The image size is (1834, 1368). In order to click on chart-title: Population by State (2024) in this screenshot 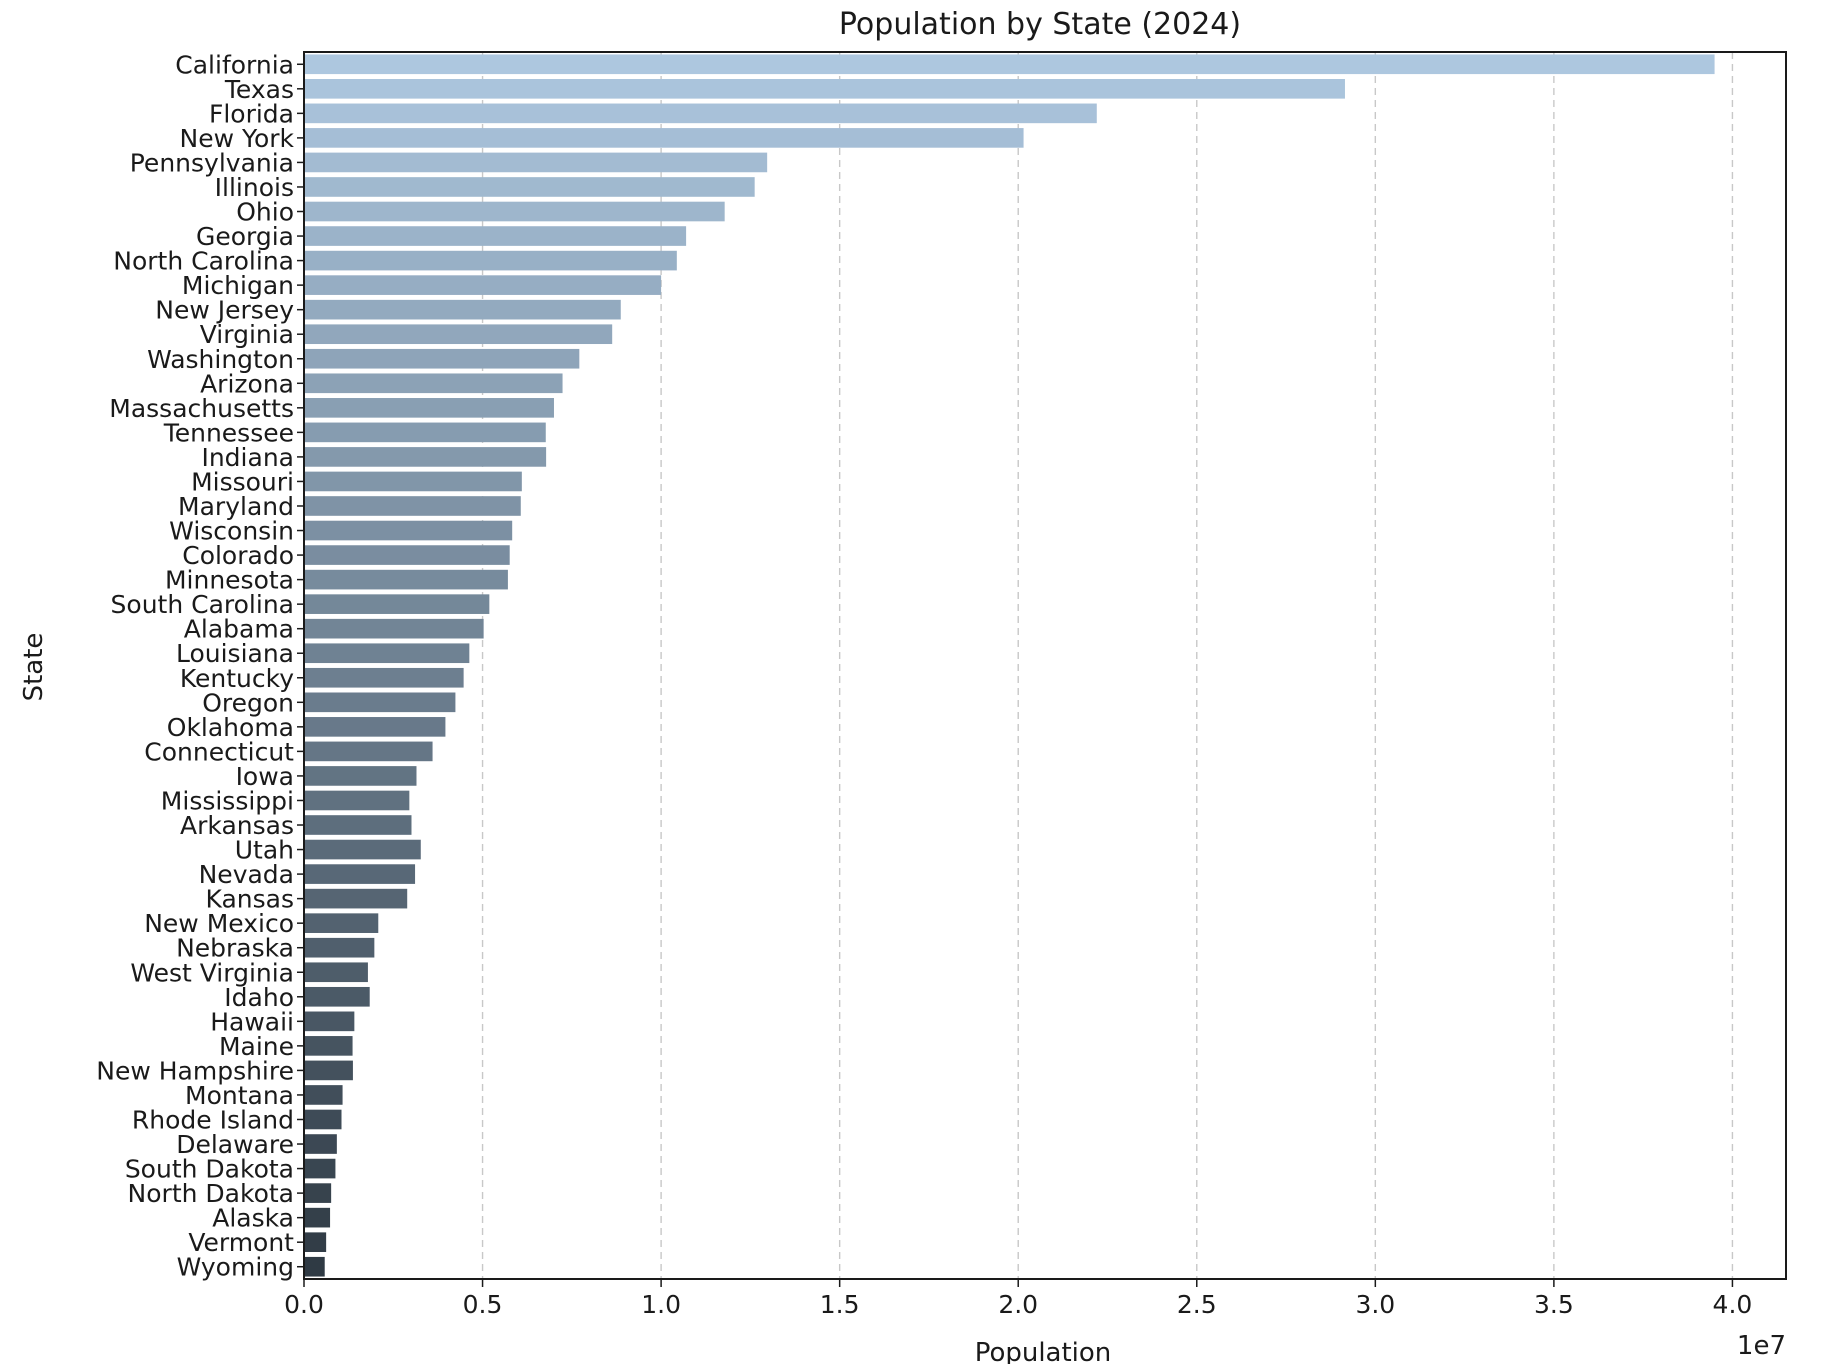, I will do `click(1040, 24)`.